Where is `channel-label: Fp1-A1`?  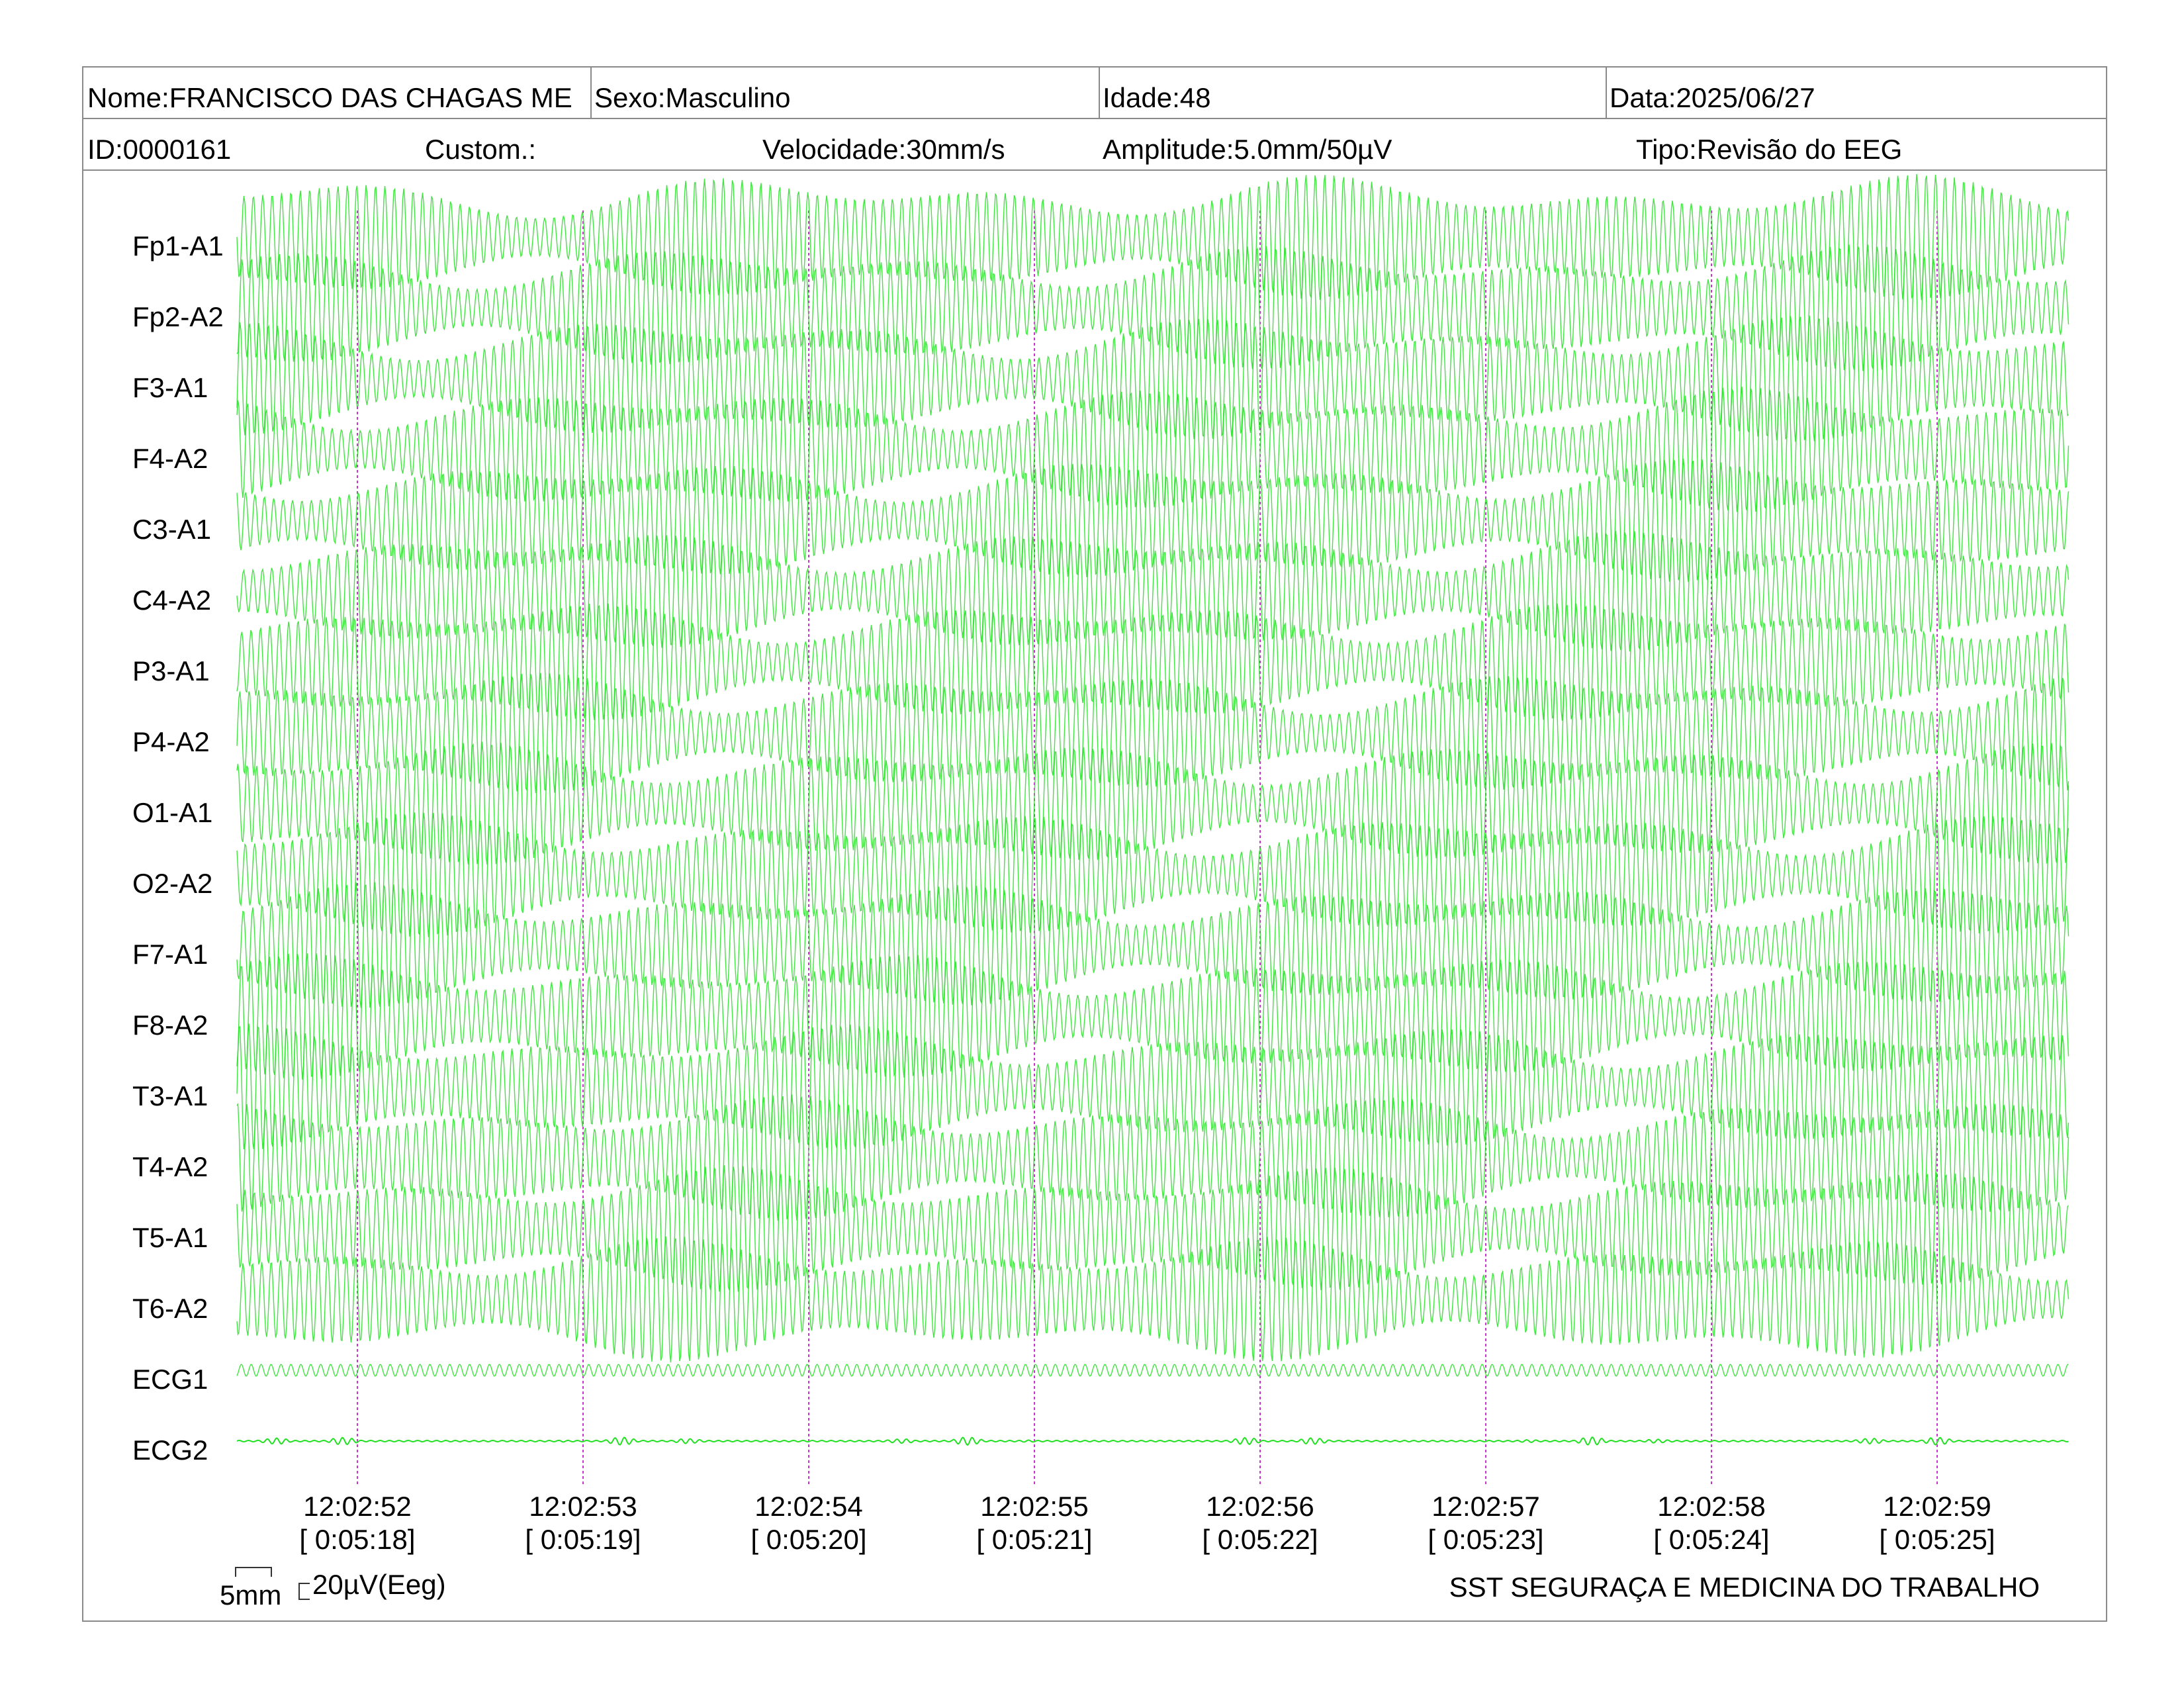
channel-label: Fp1-A1 is located at coordinates (178, 245).